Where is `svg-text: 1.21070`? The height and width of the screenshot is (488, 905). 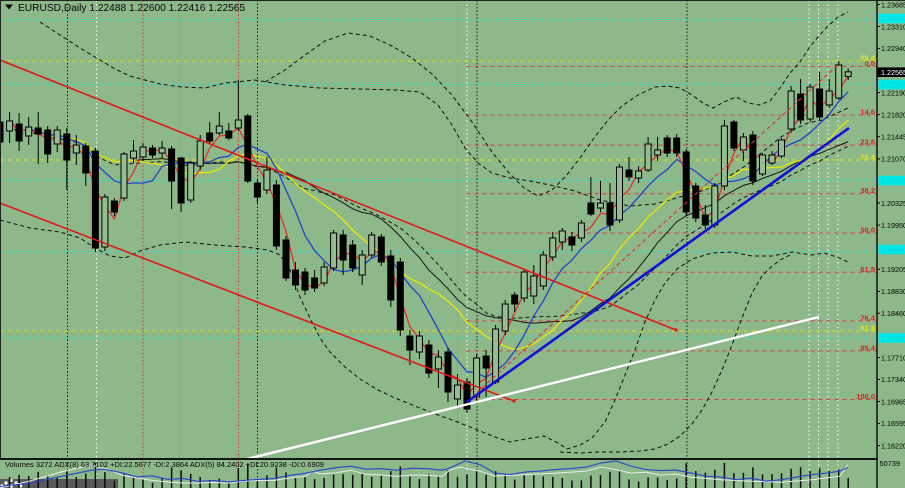
svg-text: 1.21070 is located at coordinates (893, 159).